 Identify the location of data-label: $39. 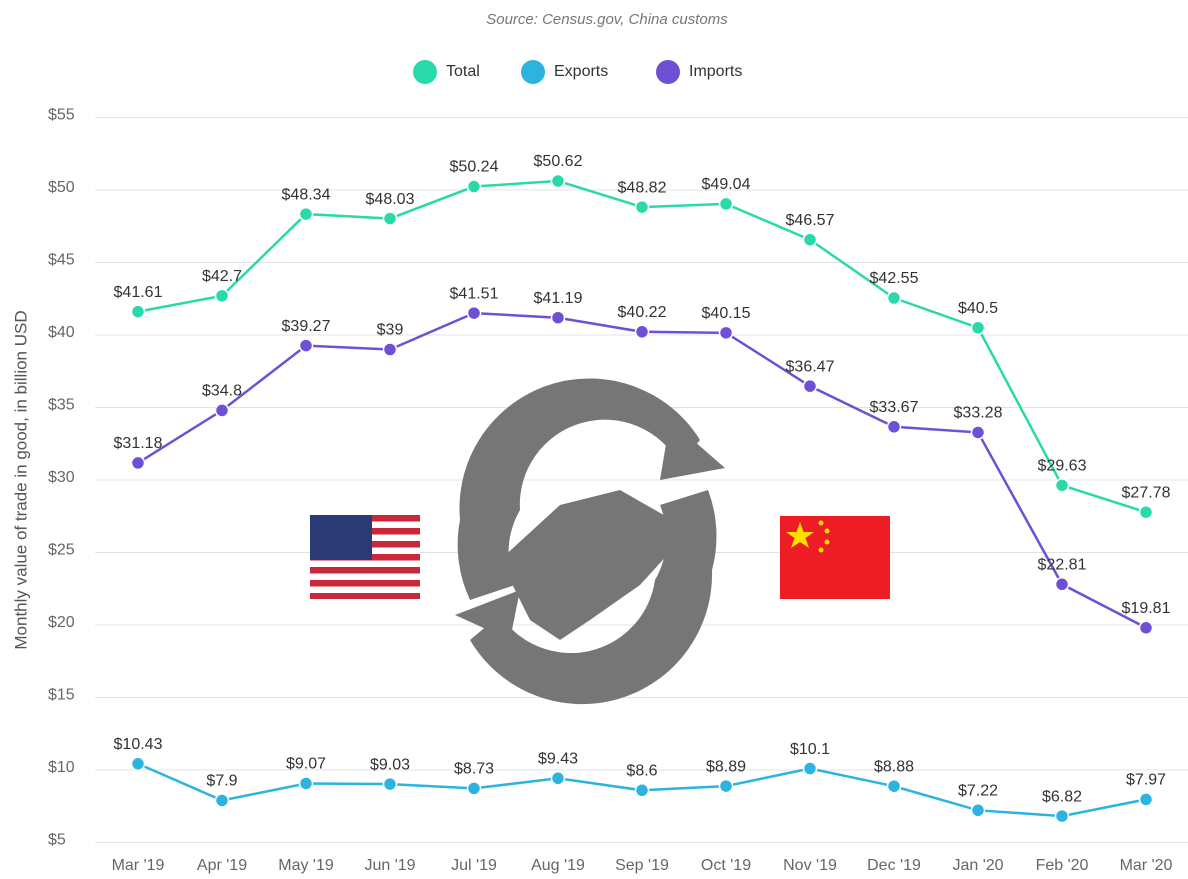
(390, 330).